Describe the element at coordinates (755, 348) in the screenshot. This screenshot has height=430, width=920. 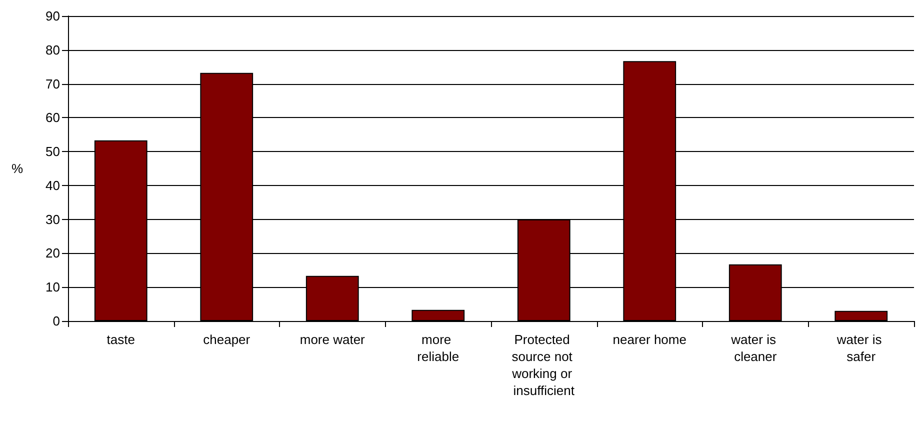
I see `x-tick-label: water is cleaner` at that location.